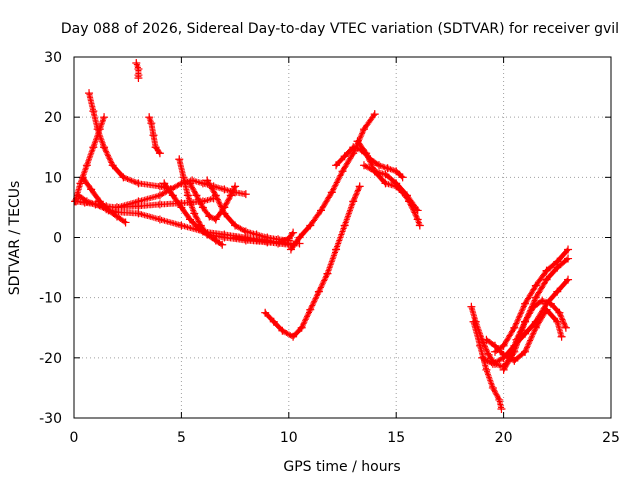 The height and width of the screenshot is (480, 640). What do you see at coordinates (53, 118) in the screenshot?
I see `y-tick-label: 20` at bounding box center [53, 118].